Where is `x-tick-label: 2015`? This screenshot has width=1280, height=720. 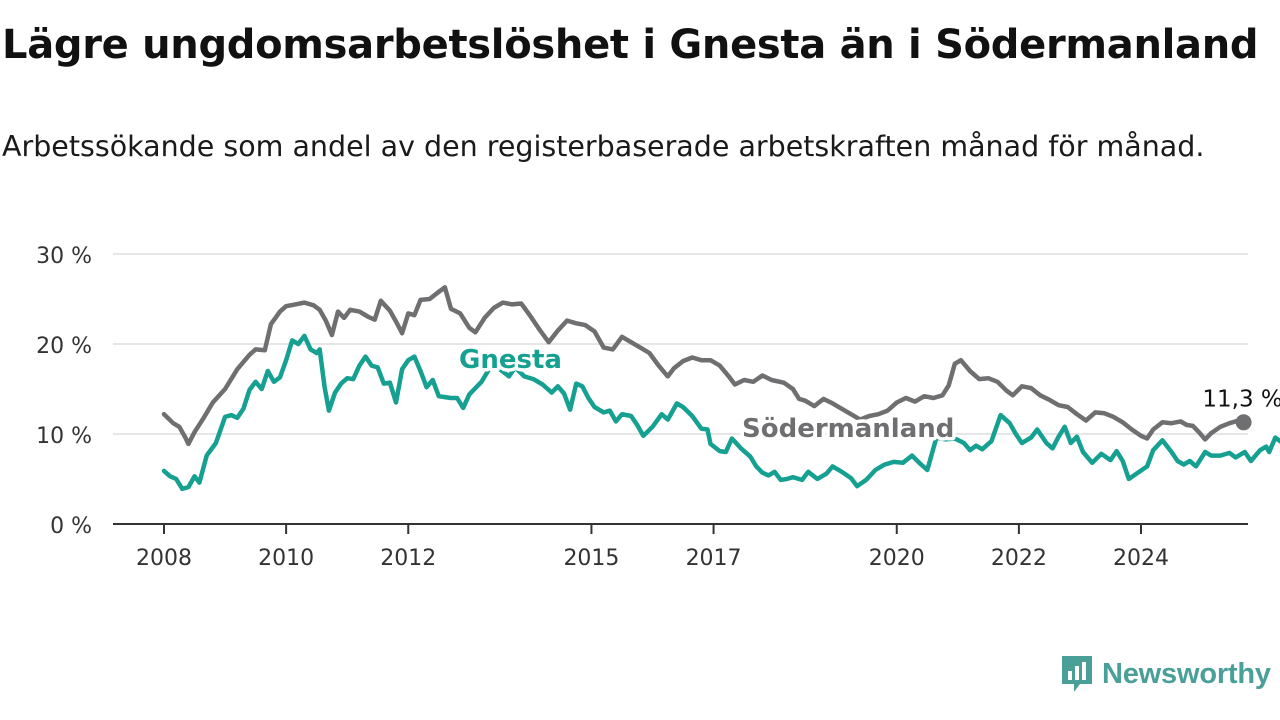
x-tick-label: 2015 is located at coordinates (591, 558).